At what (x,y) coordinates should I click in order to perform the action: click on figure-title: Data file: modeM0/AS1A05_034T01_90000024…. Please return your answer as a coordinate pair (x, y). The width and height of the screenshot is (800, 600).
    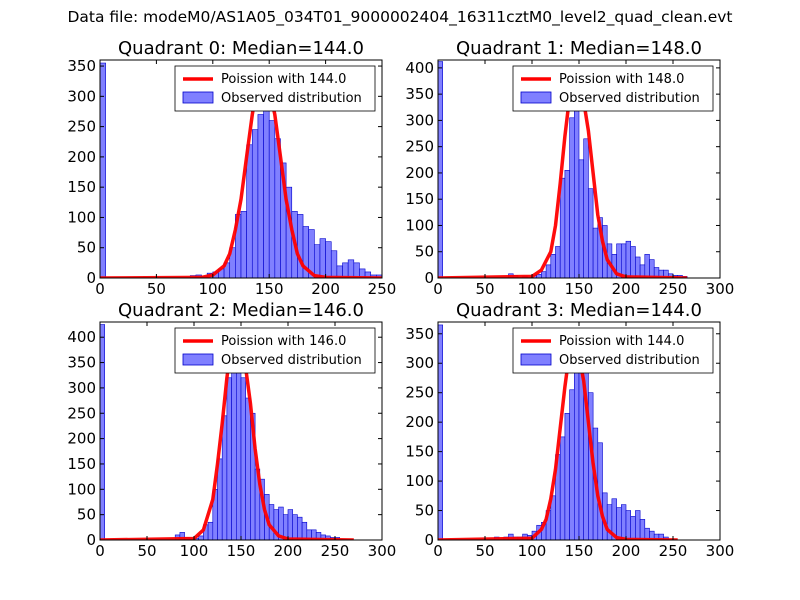
    Looking at the image, I should click on (400, 17).